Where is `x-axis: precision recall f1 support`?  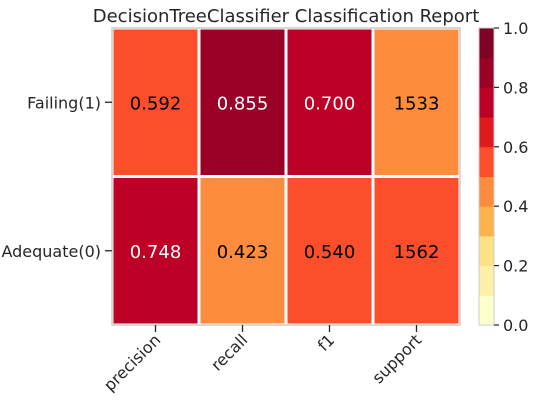
x-axis: precision recall f1 support is located at coordinates (262, 360).